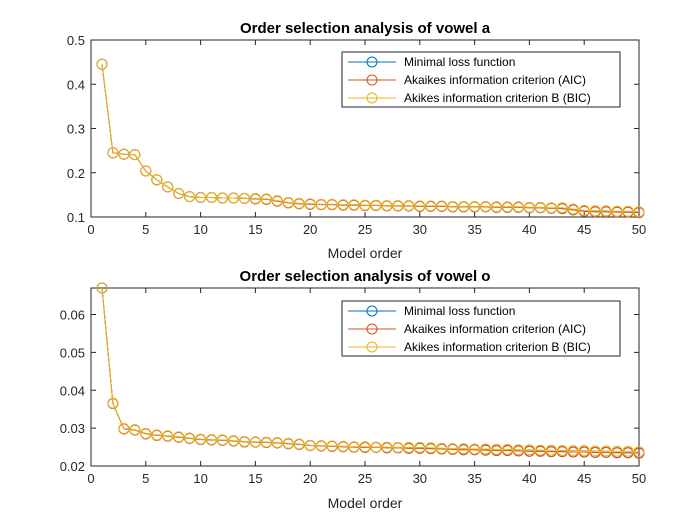  I want to click on y-tick-label: 0.05, so click(72, 352).